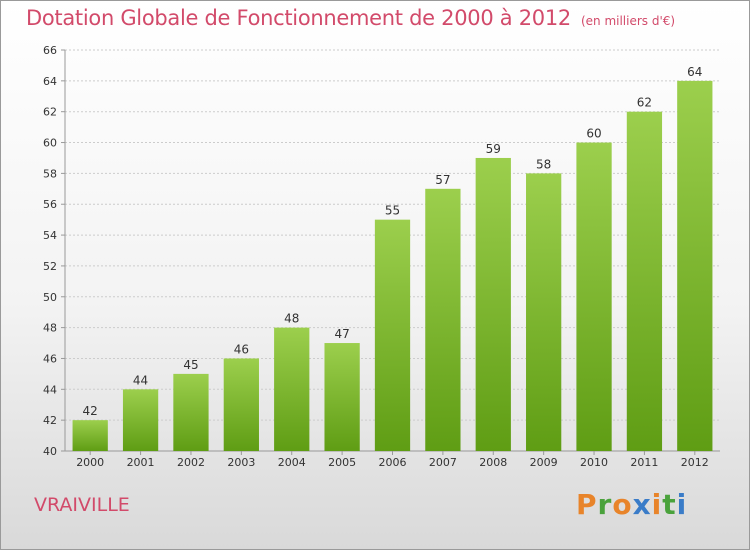  Describe the element at coordinates (50, 451) in the screenshot. I see `y-tick-label: 40` at that location.